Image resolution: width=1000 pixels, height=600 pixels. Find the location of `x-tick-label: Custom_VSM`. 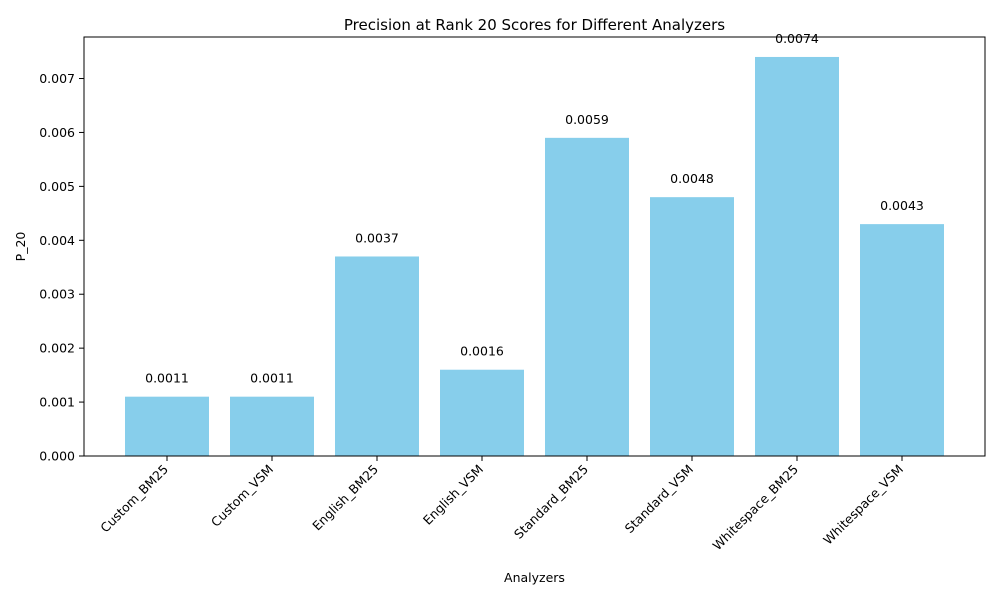

x-tick-label: Custom_VSM is located at coordinates (242, 496).